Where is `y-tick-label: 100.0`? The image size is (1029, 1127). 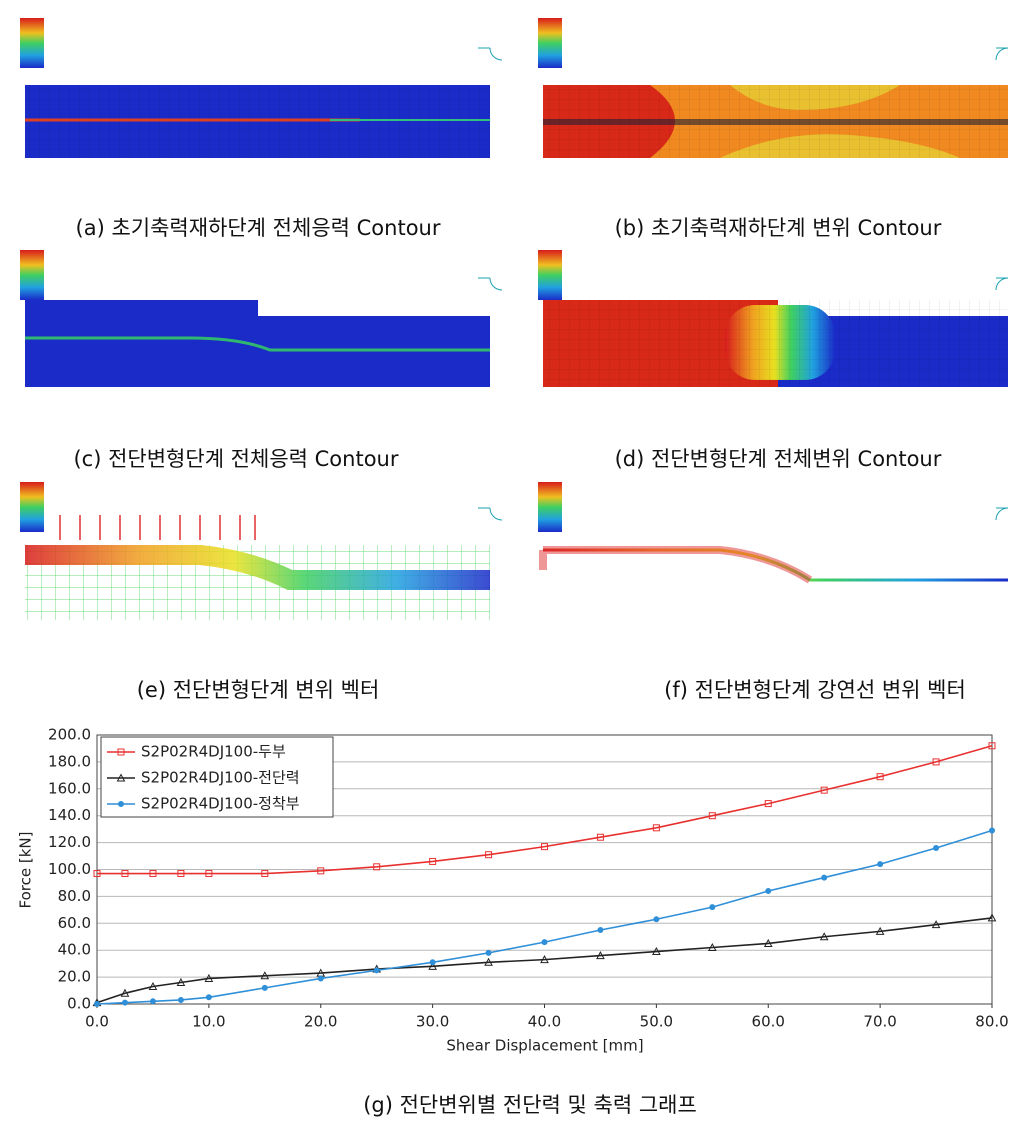
y-tick-label: 100.0 is located at coordinates (69, 869).